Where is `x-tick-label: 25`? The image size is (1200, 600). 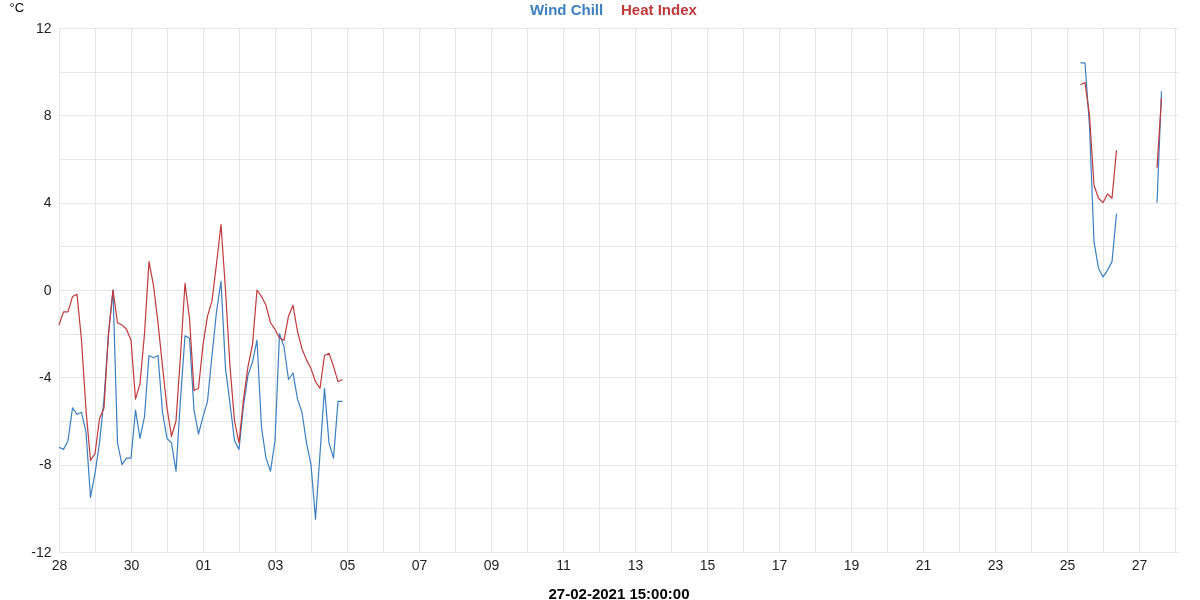 x-tick-label: 25 is located at coordinates (1067, 564).